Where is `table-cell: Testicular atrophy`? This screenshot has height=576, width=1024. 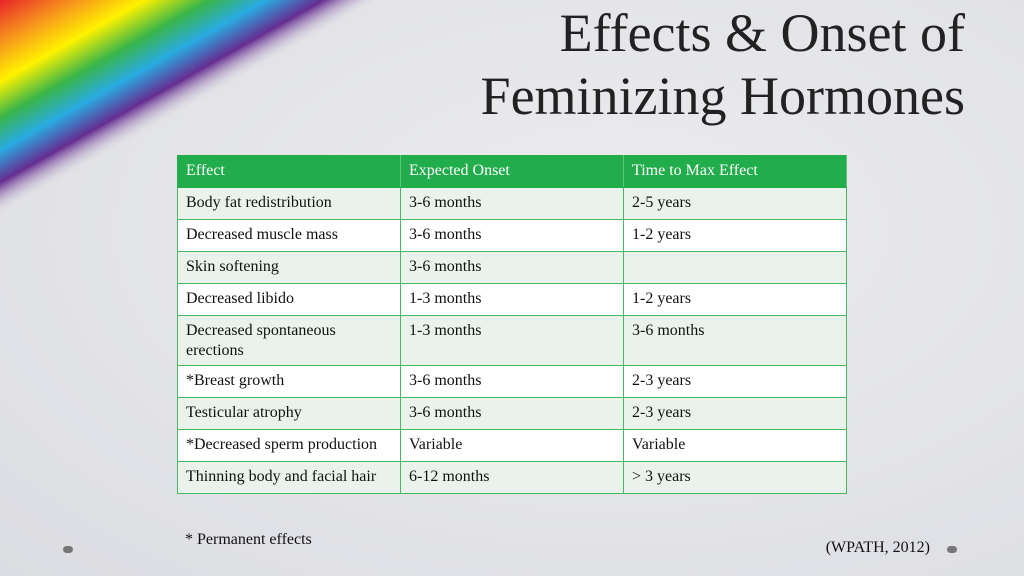 table-cell: Testicular atrophy is located at coordinates (289, 413).